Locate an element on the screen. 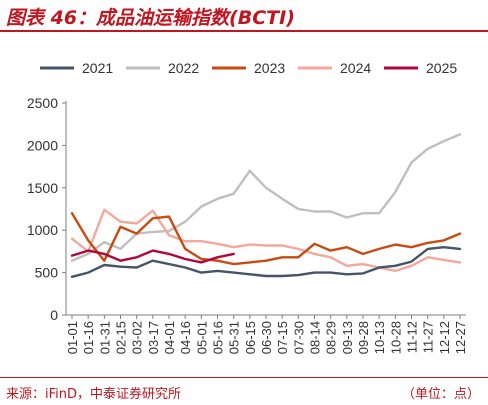 Image resolution: width=488 pixels, height=405 pixels. x-tick-label: 05-16 is located at coordinates (218, 337).